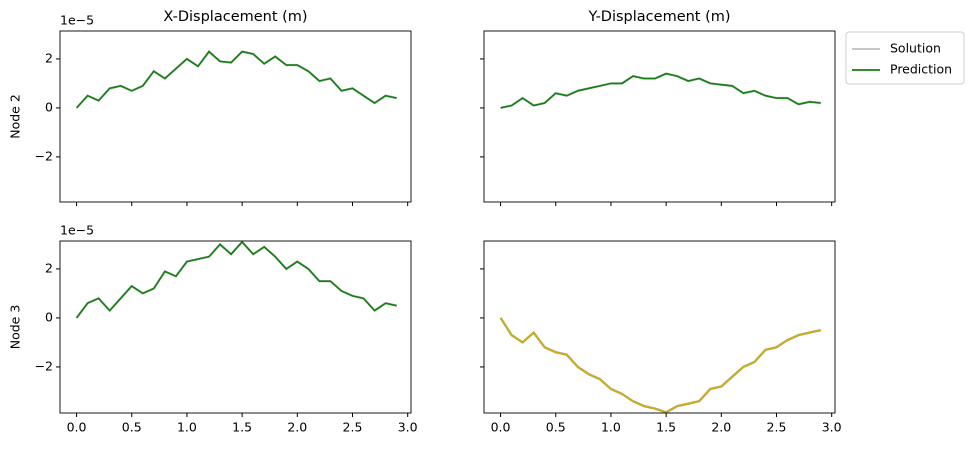 The width and height of the screenshot is (974, 449). What do you see at coordinates (658, 17) in the screenshot?
I see `subplot-title: Y-Displacement (m)` at bounding box center [658, 17].